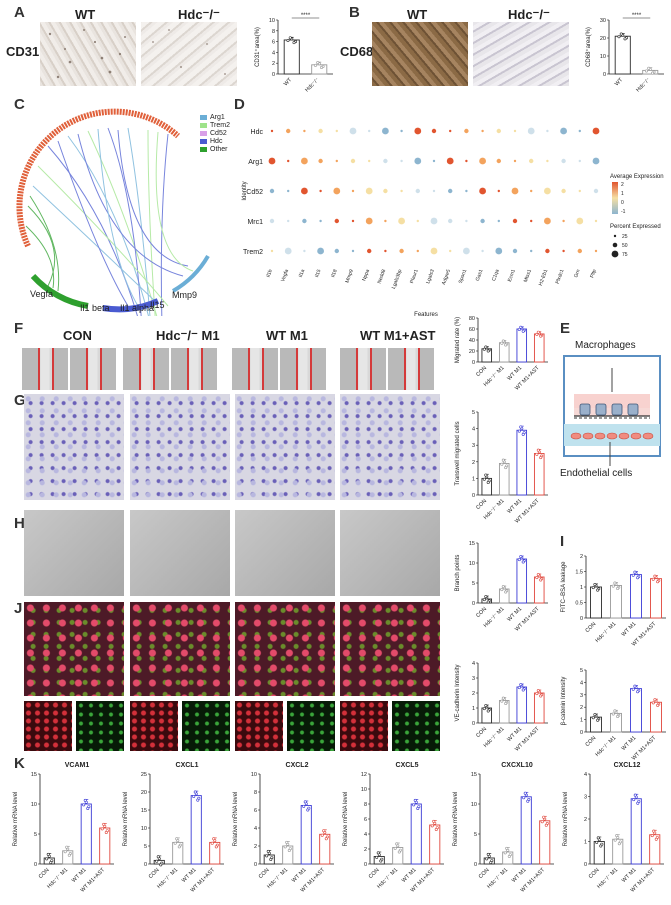 This screenshot has height=905, width=671. I want to click on feature-label: Pltp, so click(593, 273).